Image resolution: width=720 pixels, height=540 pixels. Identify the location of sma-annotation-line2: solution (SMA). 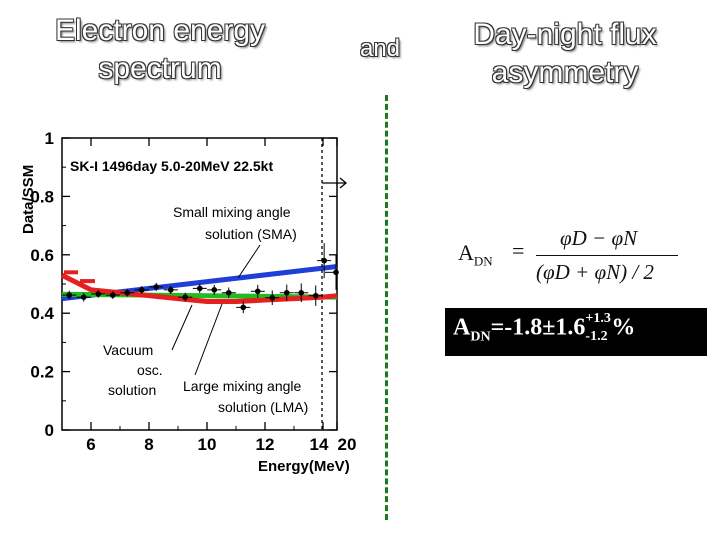
(251, 234).